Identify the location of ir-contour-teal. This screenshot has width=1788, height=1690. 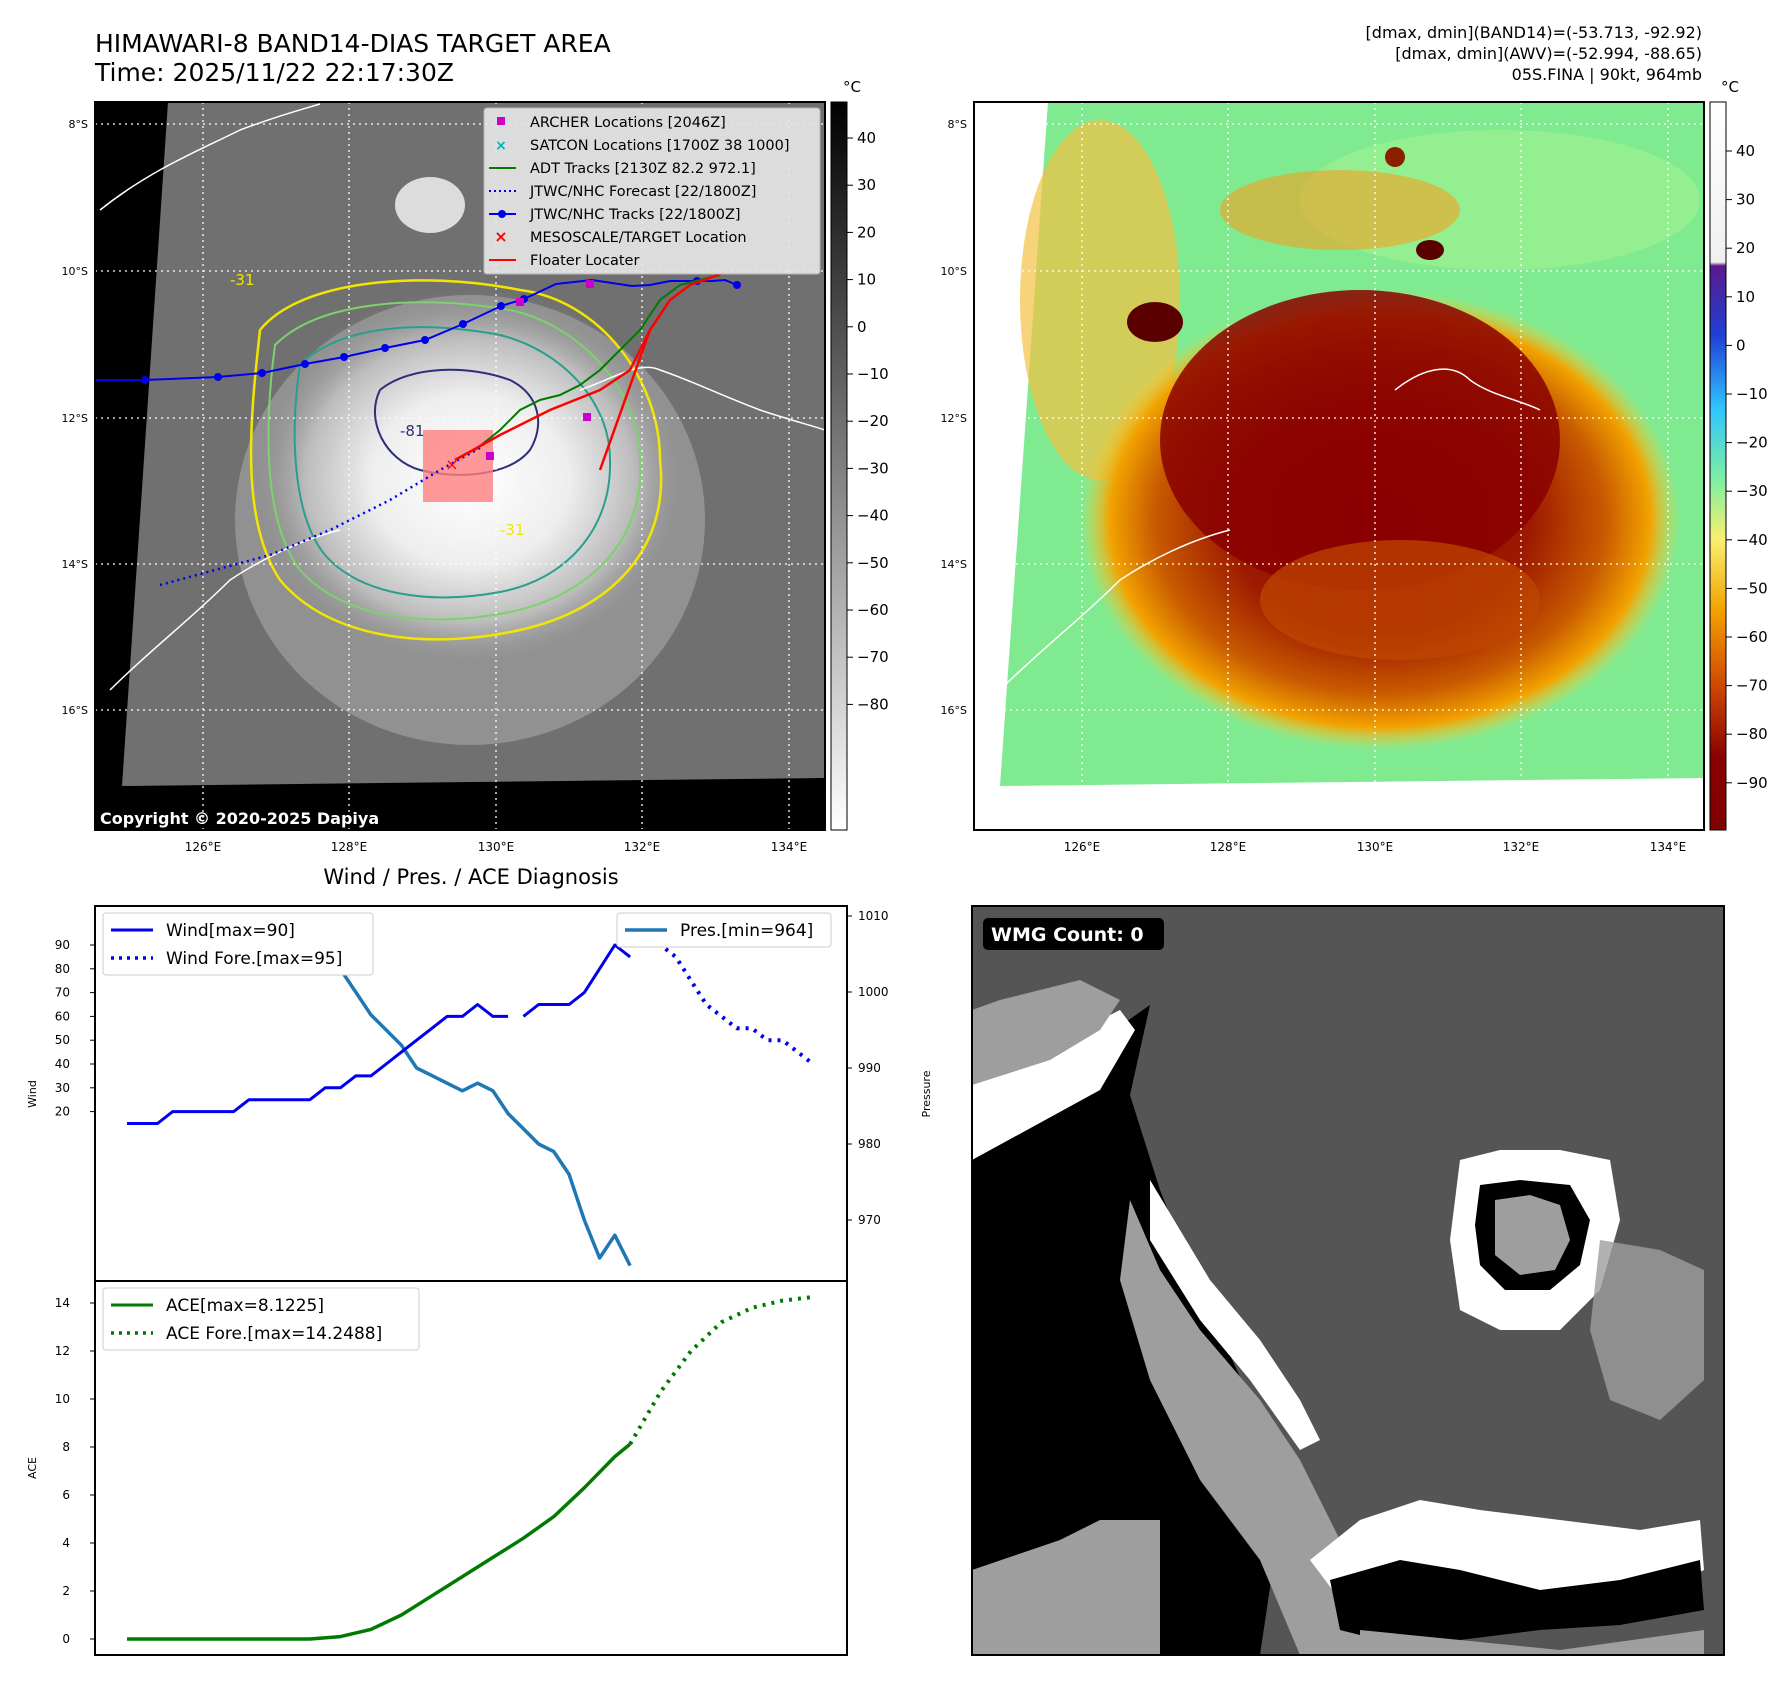
(452, 462).